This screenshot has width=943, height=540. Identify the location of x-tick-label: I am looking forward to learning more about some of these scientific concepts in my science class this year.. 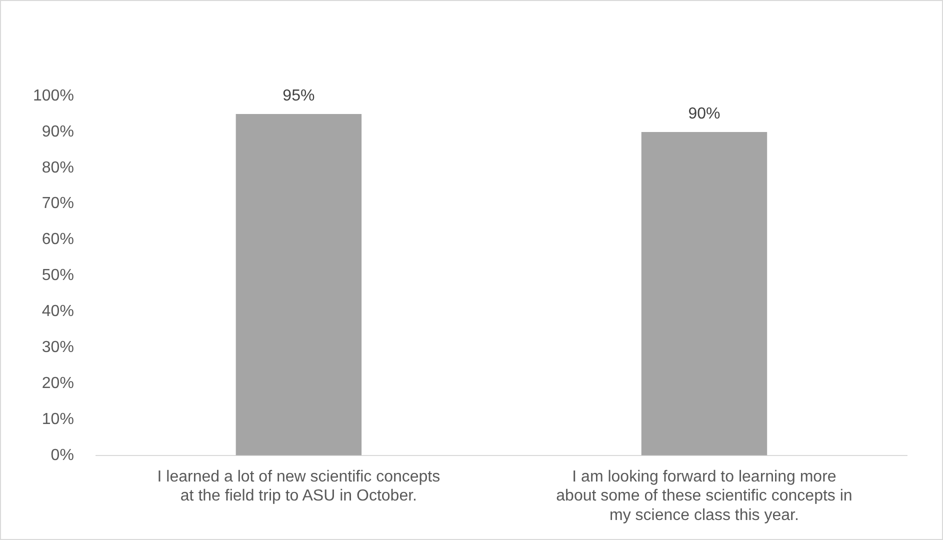
(704, 496).